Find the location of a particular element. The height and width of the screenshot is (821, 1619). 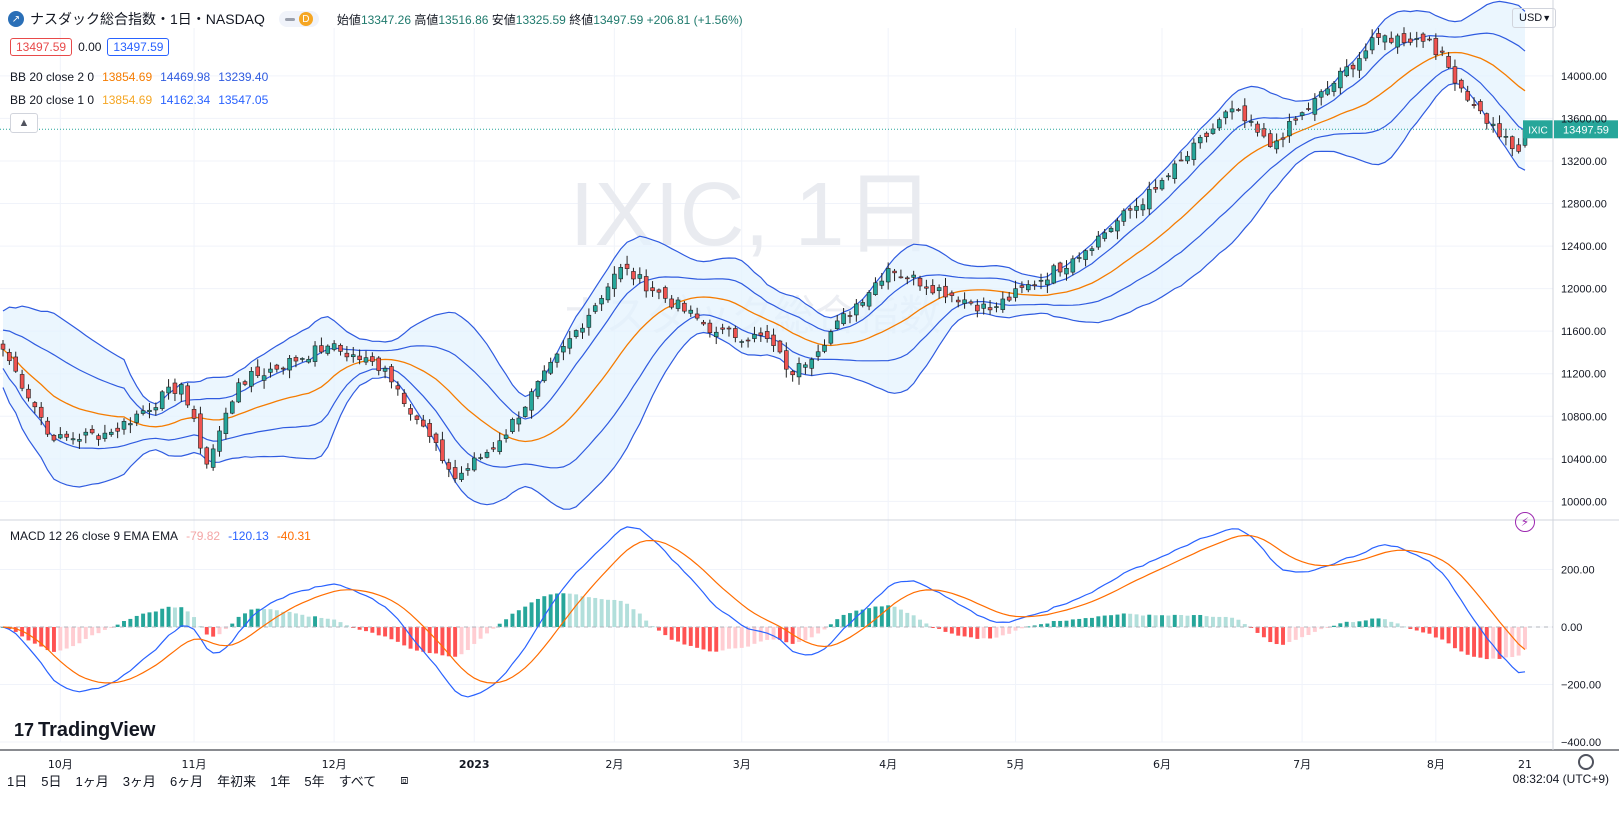

time-tick-label: 7月 is located at coordinates (1302, 764).